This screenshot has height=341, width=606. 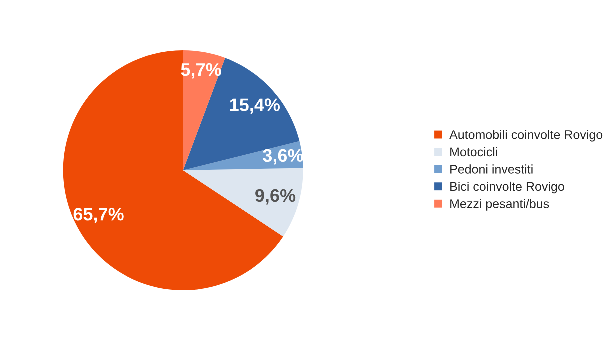 What do you see at coordinates (201, 71) in the screenshot?
I see `data-label: 5,7%` at bounding box center [201, 71].